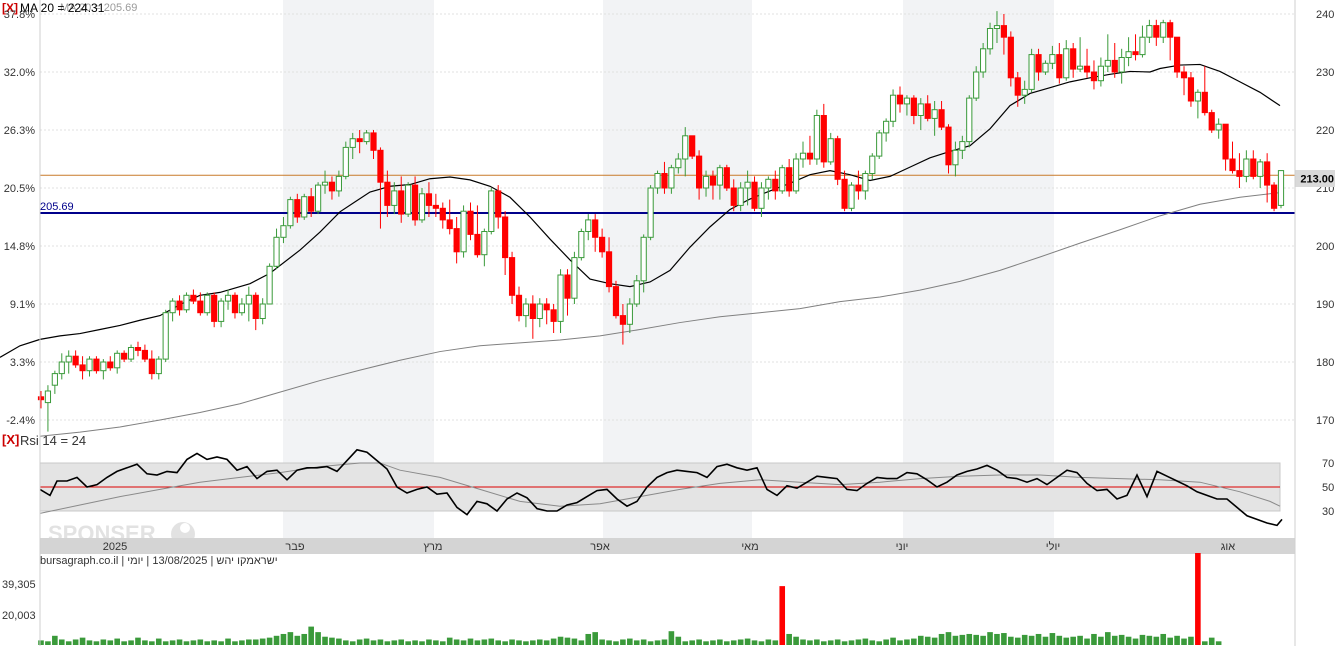 Image resolution: width=1335 pixels, height=646 pixels. What do you see at coordinates (667, 546) in the screenshot?
I see `x-axis-strip` at bounding box center [667, 546].